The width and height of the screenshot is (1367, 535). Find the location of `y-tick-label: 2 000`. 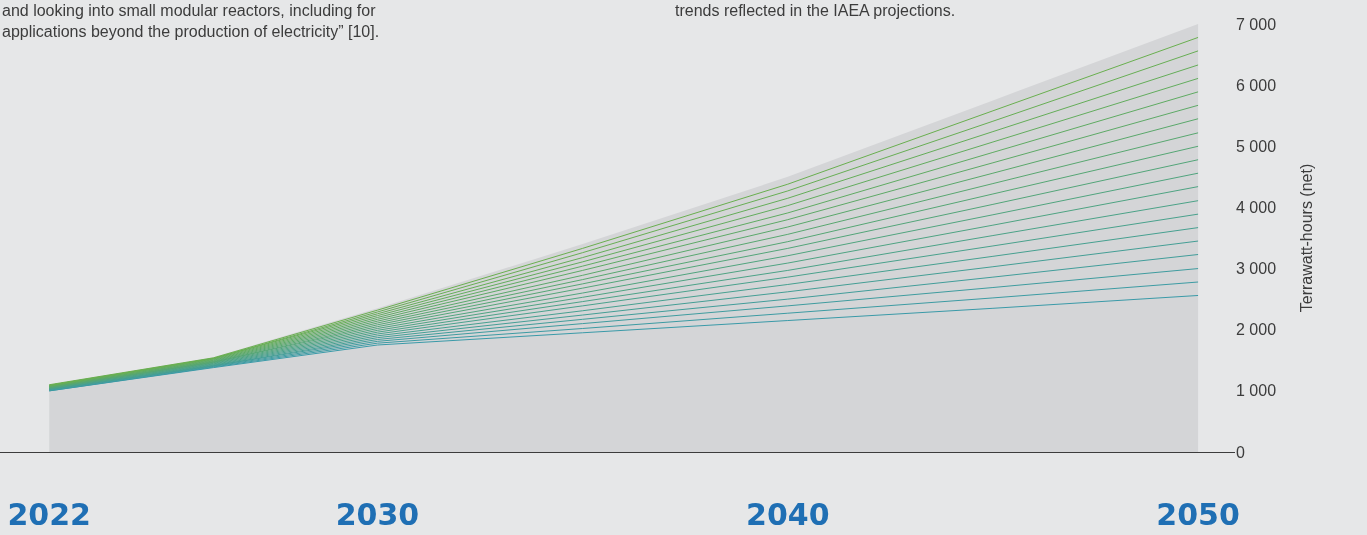

y-tick-label: 2 000 is located at coordinates (1256, 330).